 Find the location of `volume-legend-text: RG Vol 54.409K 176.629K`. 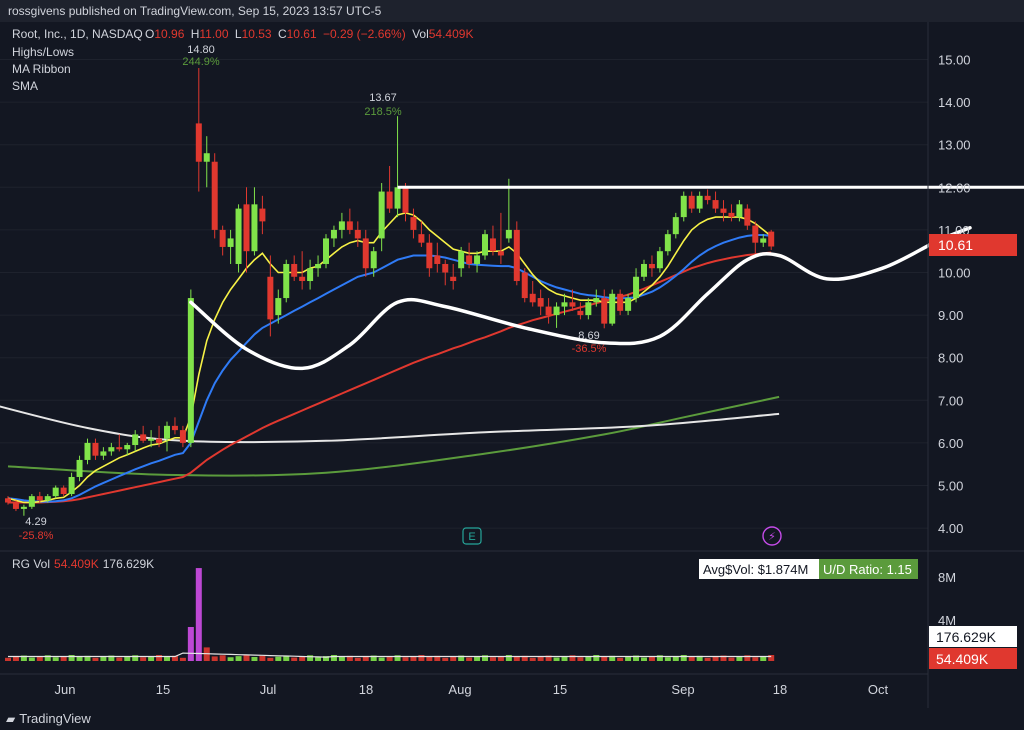

volume-legend-text: RG Vol 54.409K 176.629K is located at coordinates (83, 564).